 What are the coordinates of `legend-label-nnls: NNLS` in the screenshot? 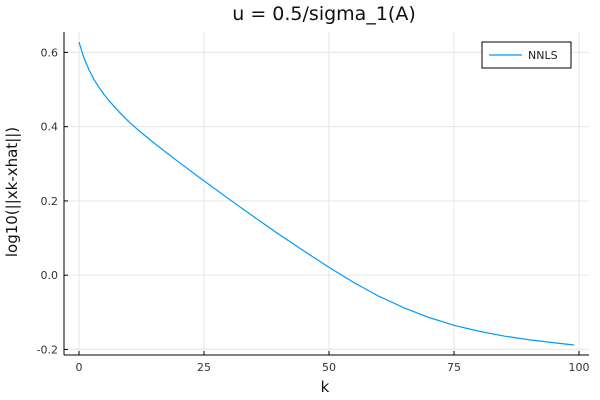 It's located at (543, 55).